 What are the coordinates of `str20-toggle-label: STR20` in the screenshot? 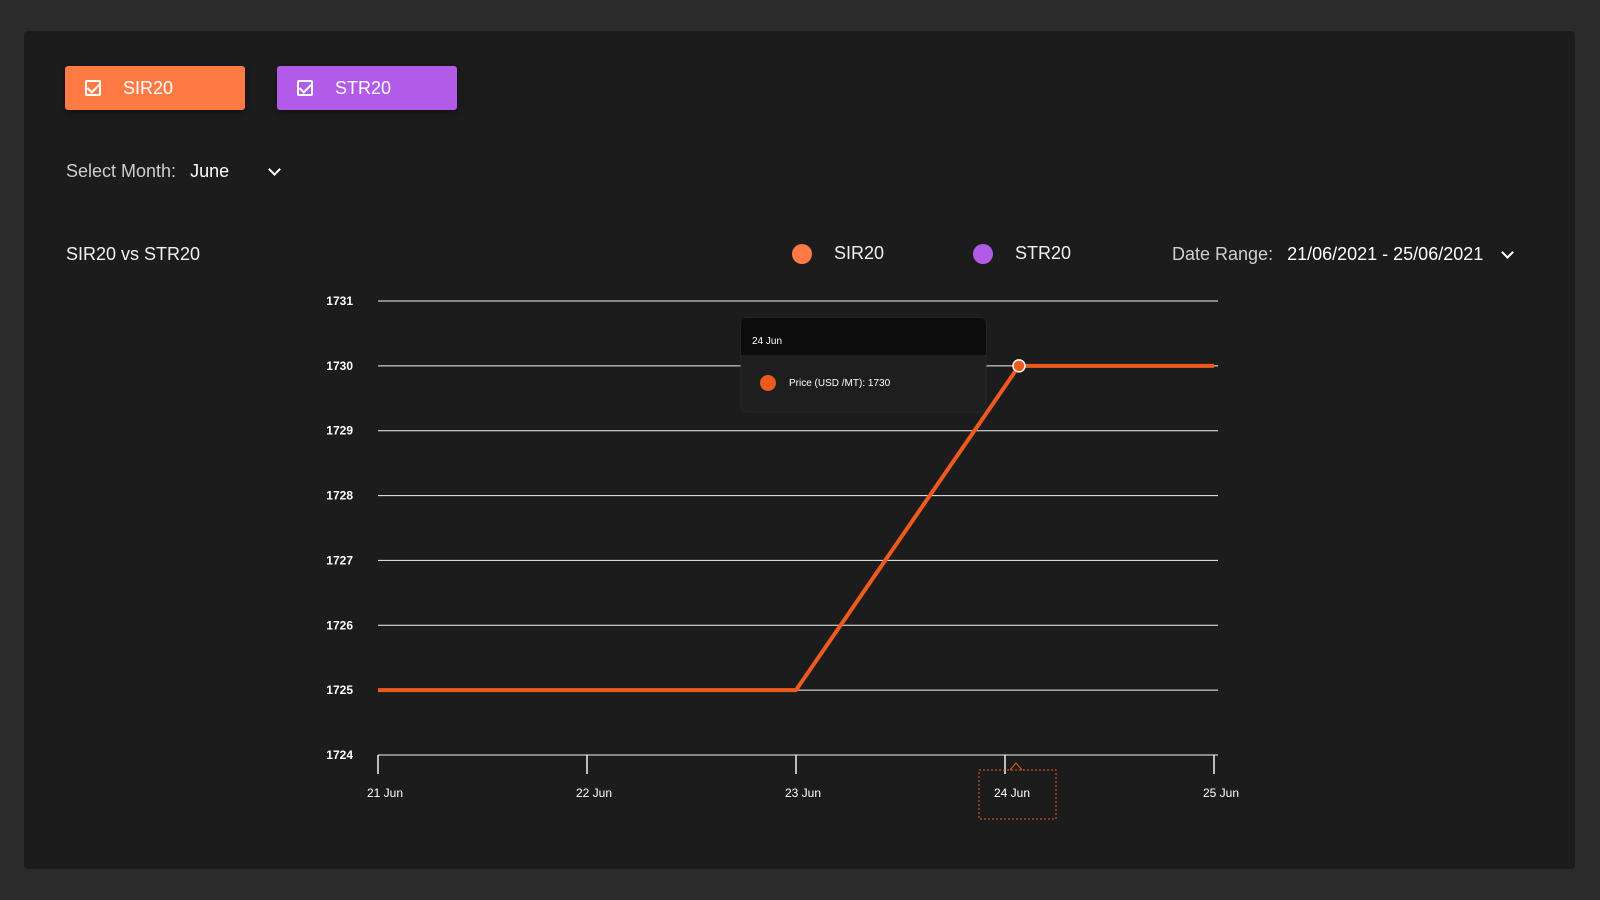 It's located at (363, 87).